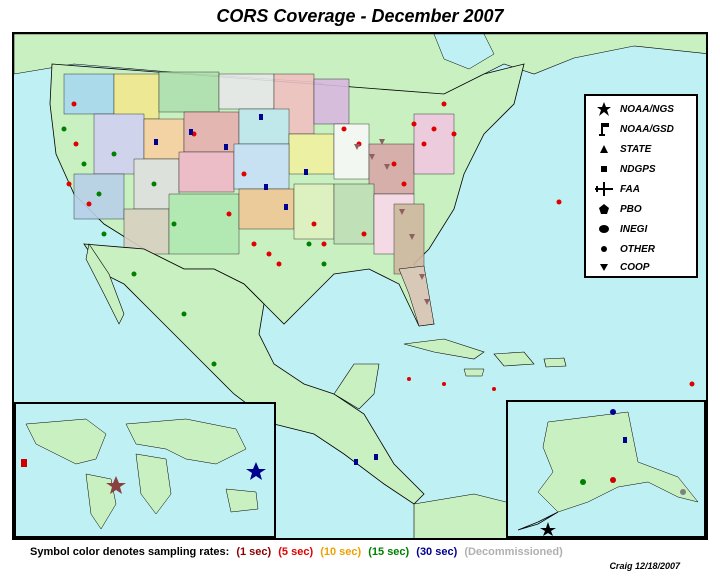 This screenshot has width=720, height=576. What do you see at coordinates (634, 229) in the screenshot?
I see `legend-label: INEGI` at bounding box center [634, 229].